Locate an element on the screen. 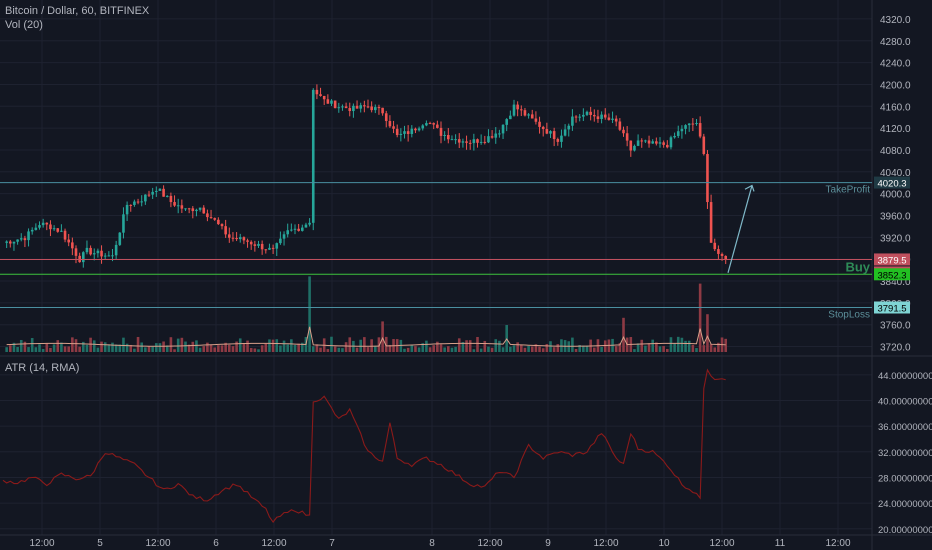 This screenshot has width=932, height=550. price-tick-label: 4120.0 is located at coordinates (895, 129).